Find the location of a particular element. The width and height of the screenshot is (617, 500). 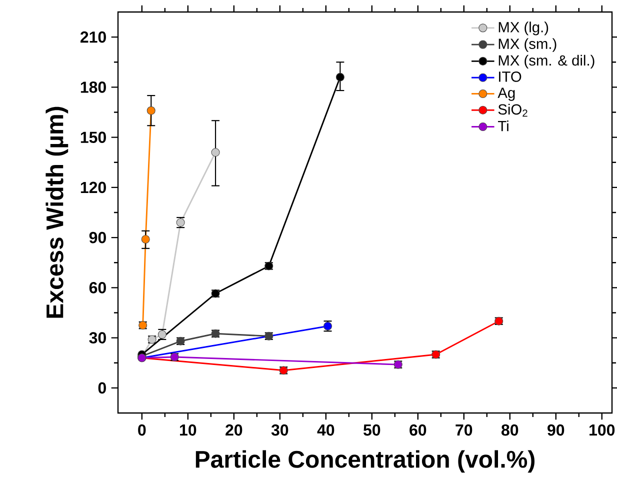

y-tick-label: 120 is located at coordinates (93, 188).